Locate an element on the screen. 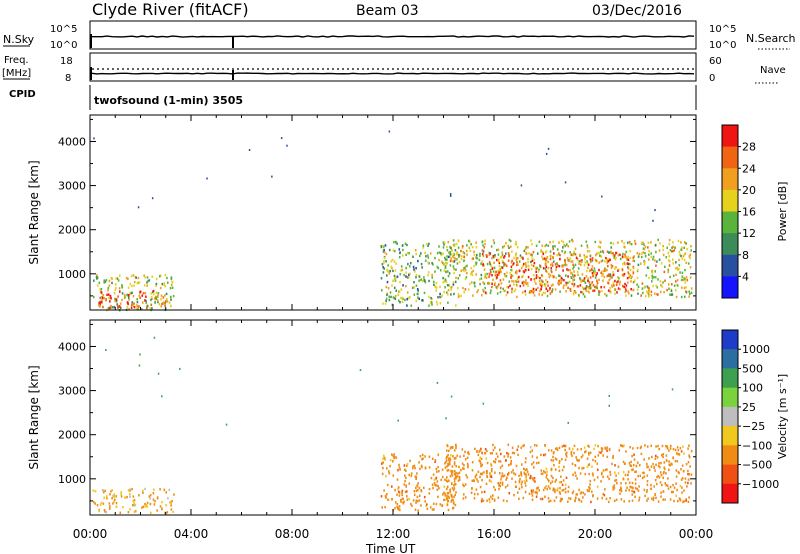 This screenshot has height=554, width=800. noise-left-tick-bottom: 10^0 is located at coordinates (63, 45).